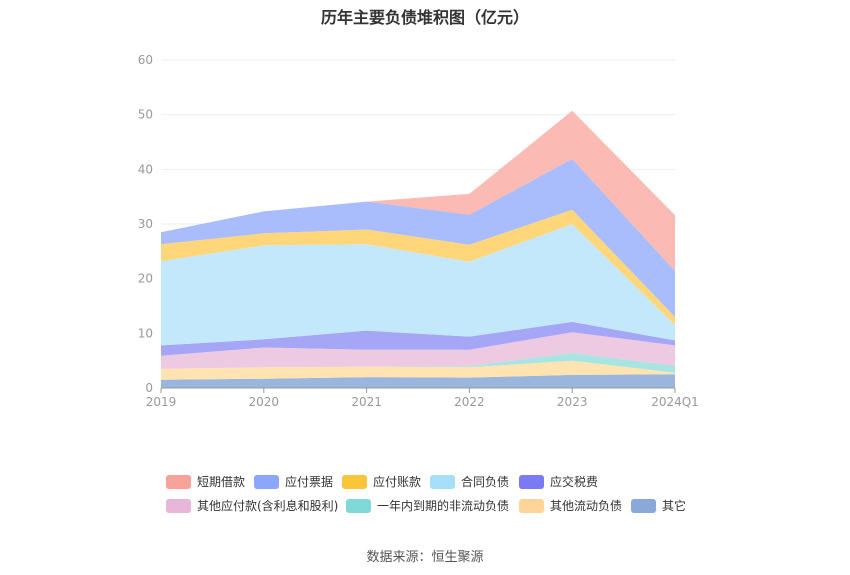  Describe the element at coordinates (485, 482) in the screenshot. I see `legend-label: 合同负债` at that location.